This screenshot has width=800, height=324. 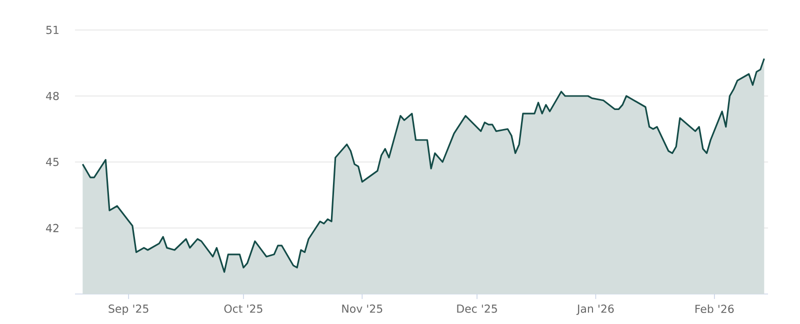 What do you see at coordinates (52, 228) in the screenshot?
I see `y-tick-label: 42` at bounding box center [52, 228].